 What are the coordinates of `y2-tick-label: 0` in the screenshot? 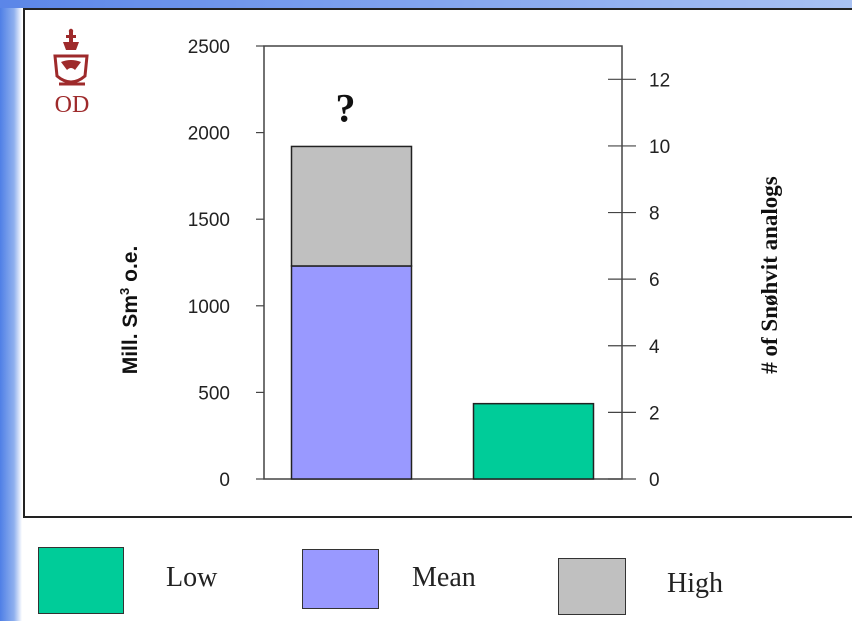 It's located at (654, 480).